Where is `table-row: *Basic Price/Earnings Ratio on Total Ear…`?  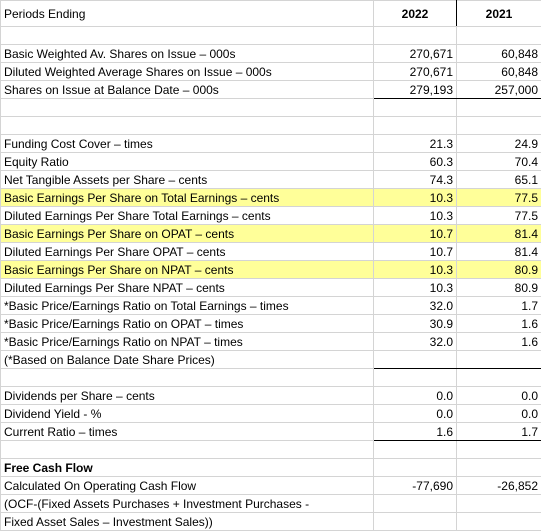
table-row: *Basic Price/Earnings Ratio on Total Ear… is located at coordinates (271, 306).